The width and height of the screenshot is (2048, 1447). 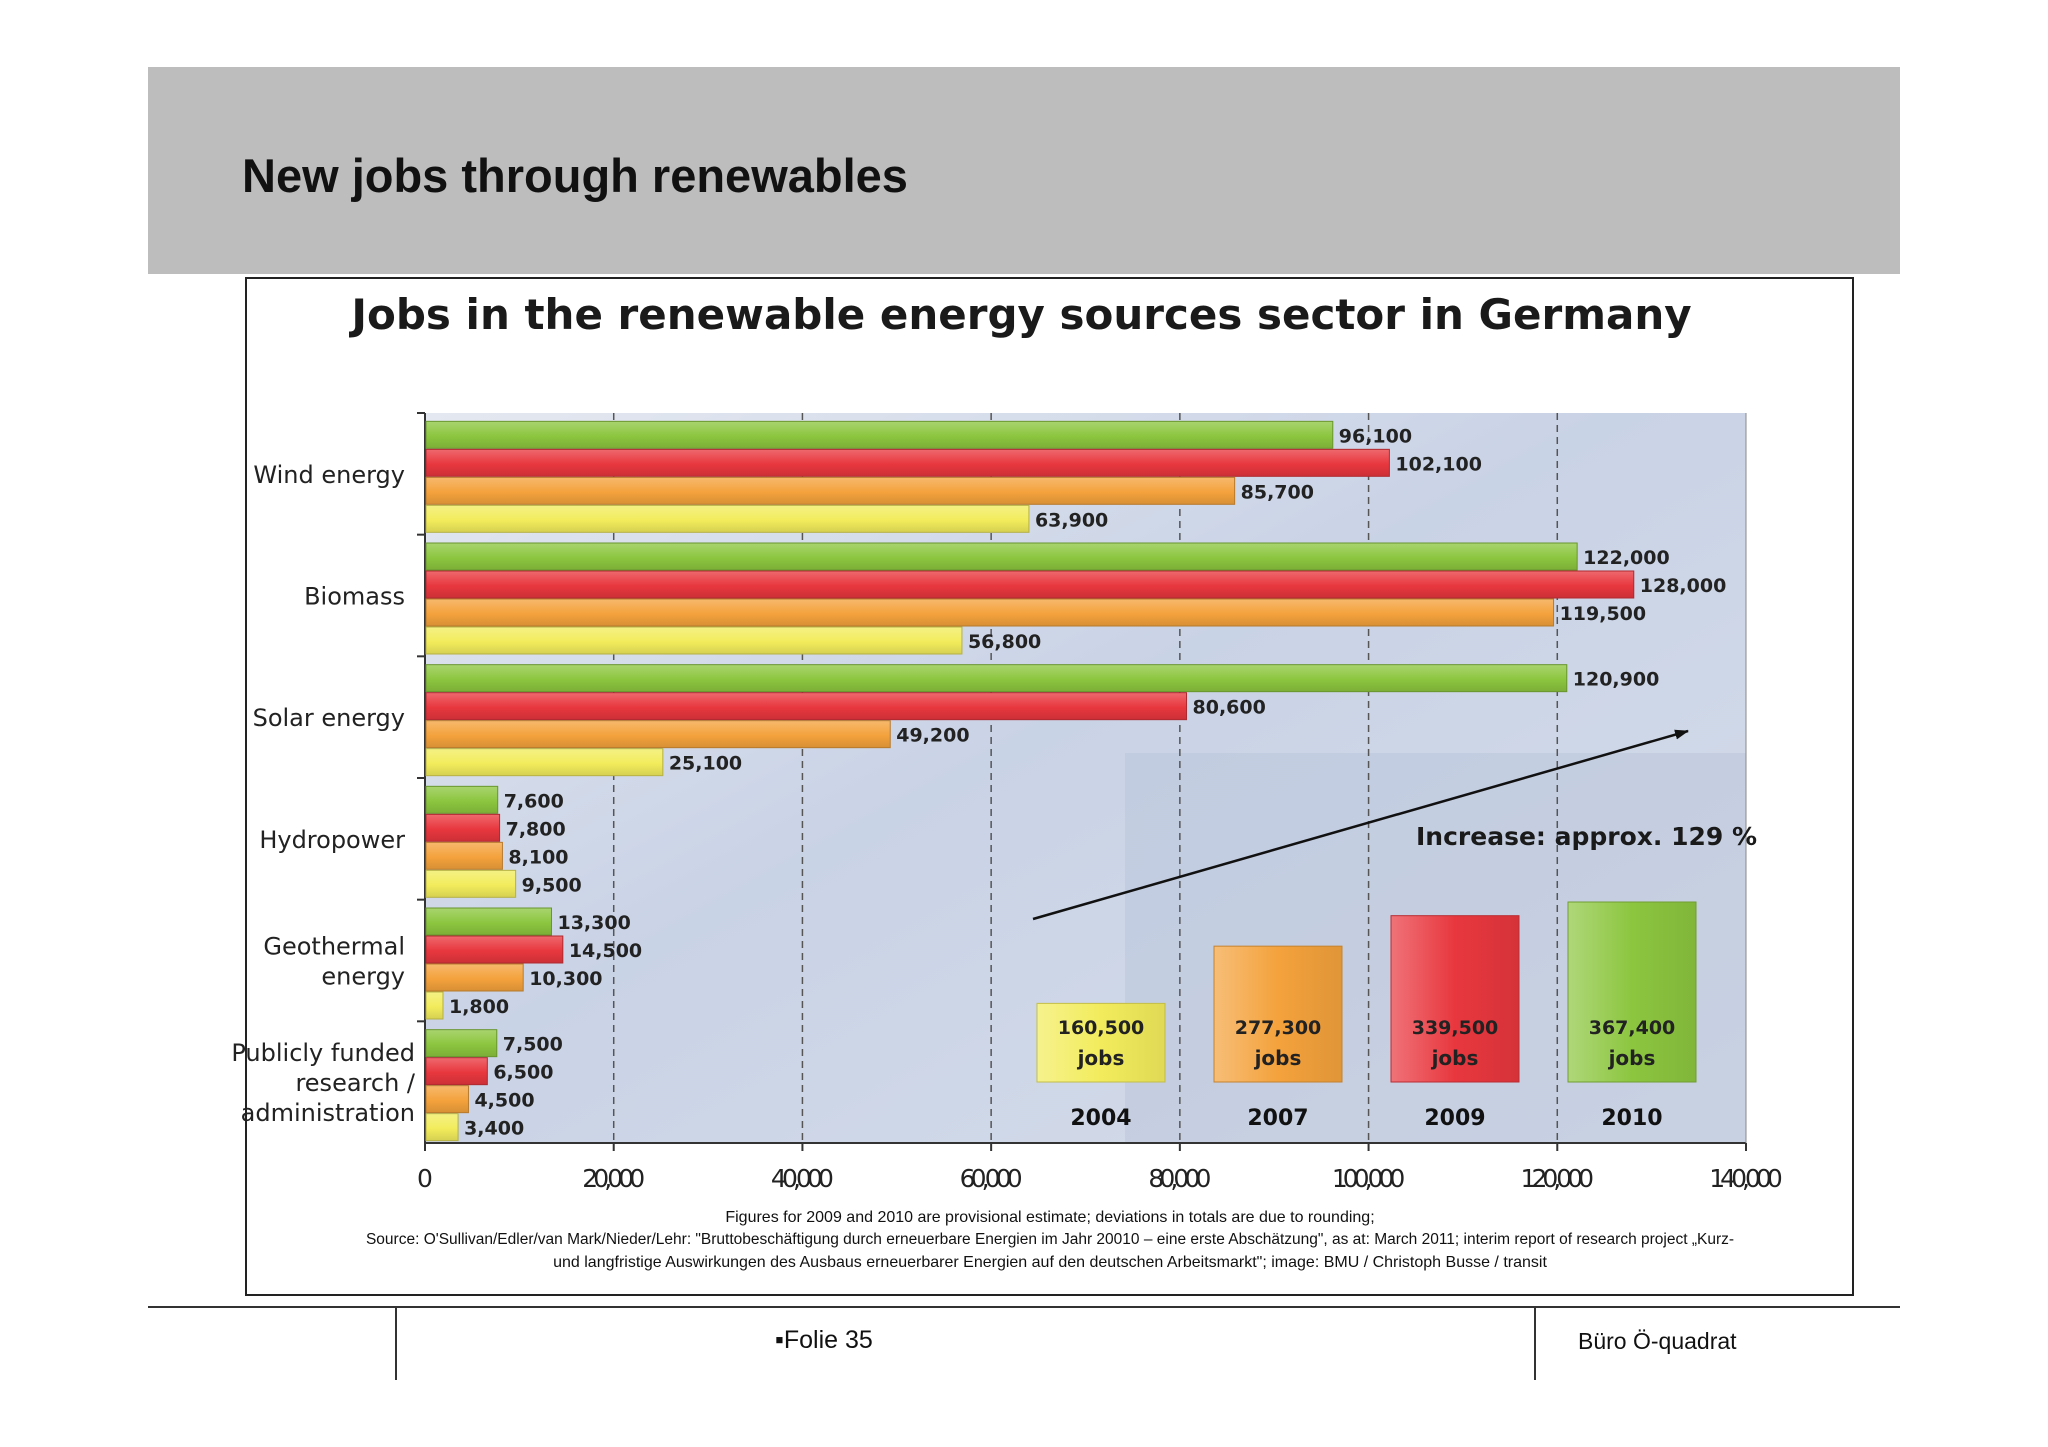 What do you see at coordinates (1746, 1178) in the screenshot?
I see `x-tick-label: 140,000` at bounding box center [1746, 1178].